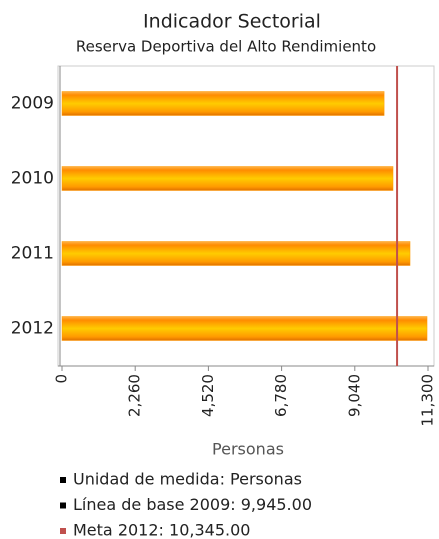  What do you see at coordinates (208, 395) in the screenshot?
I see `x-tick-label: 4,520` at bounding box center [208, 395].